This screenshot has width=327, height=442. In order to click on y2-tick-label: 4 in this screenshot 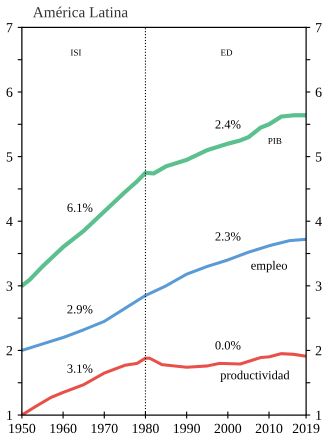, I will do `click(318, 221)`.